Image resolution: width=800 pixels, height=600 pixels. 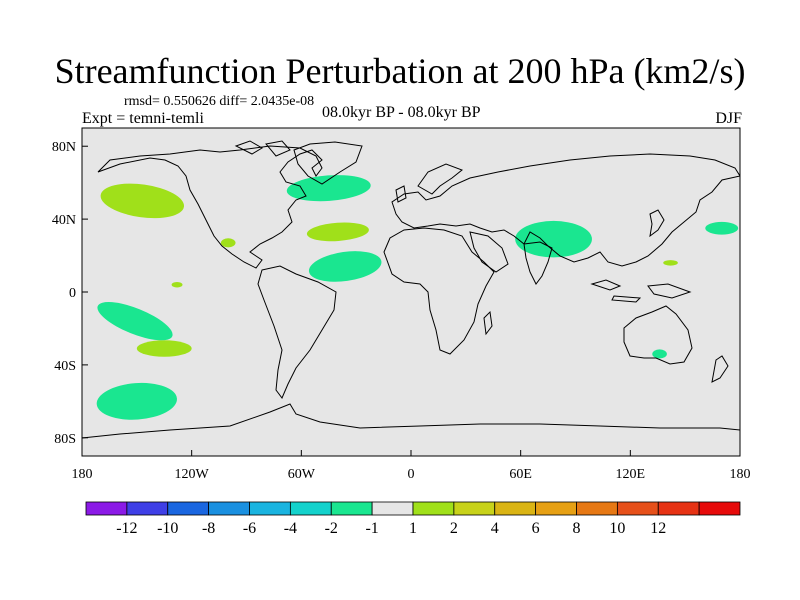 I want to click on x-tick-label-1: 120W, so click(x=192, y=474).